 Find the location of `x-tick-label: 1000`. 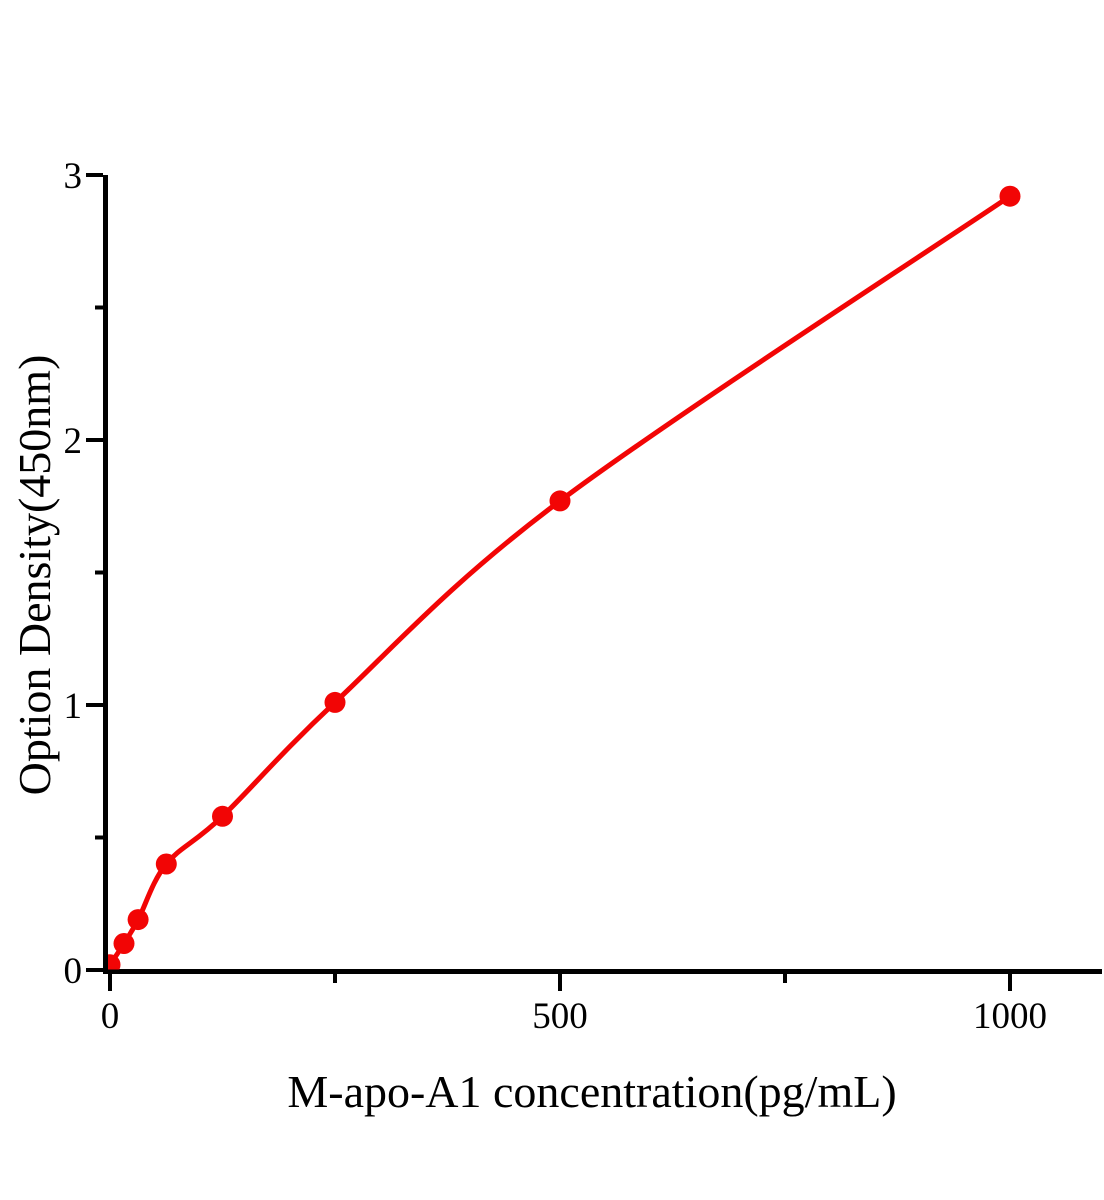

x-tick-label: 1000 is located at coordinates (1010, 1016).